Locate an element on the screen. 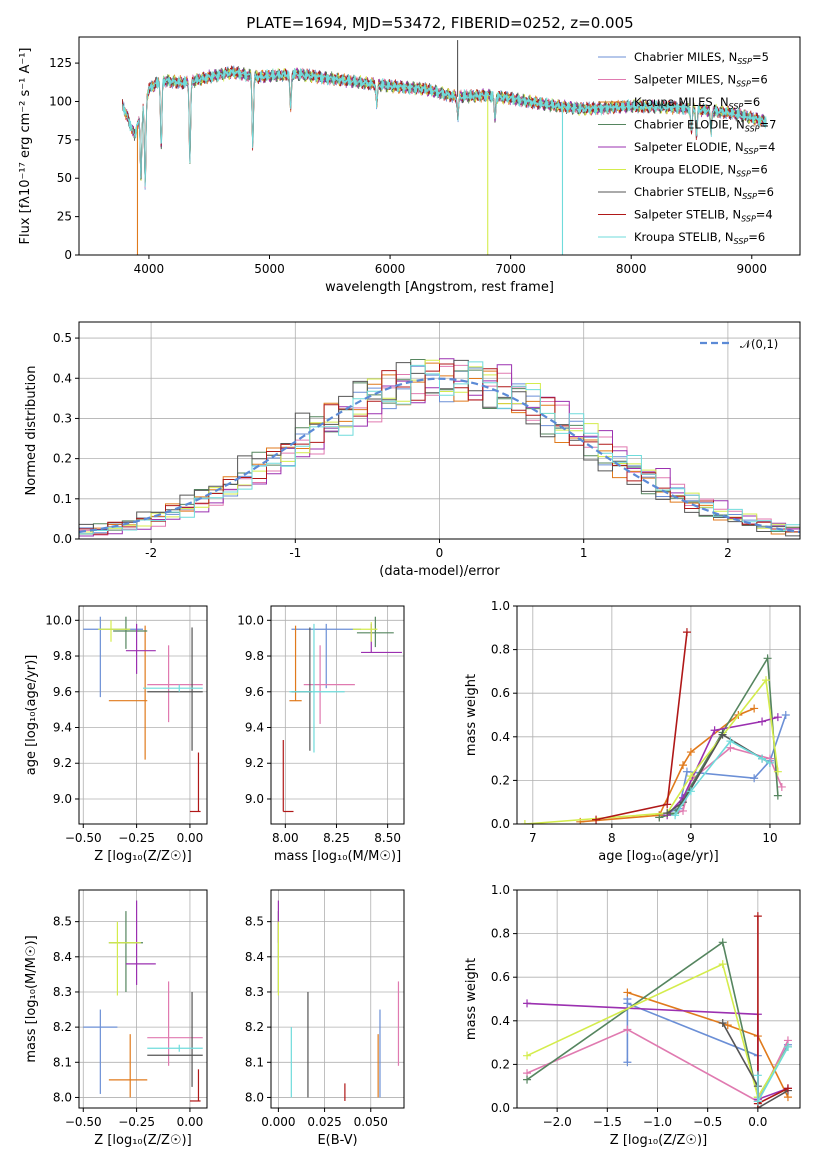 This screenshot has width=819, height=1170. age_weight-ytick-label: 1.0 is located at coordinates (500, 606).